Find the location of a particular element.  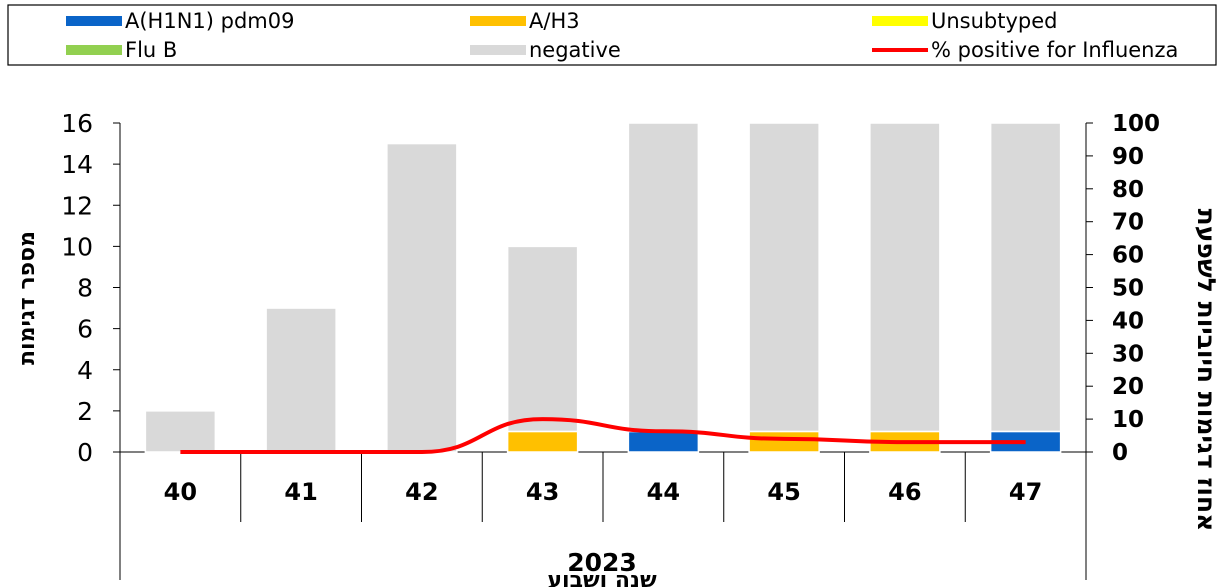

left-tick-label: 8 is located at coordinates (85, 288).